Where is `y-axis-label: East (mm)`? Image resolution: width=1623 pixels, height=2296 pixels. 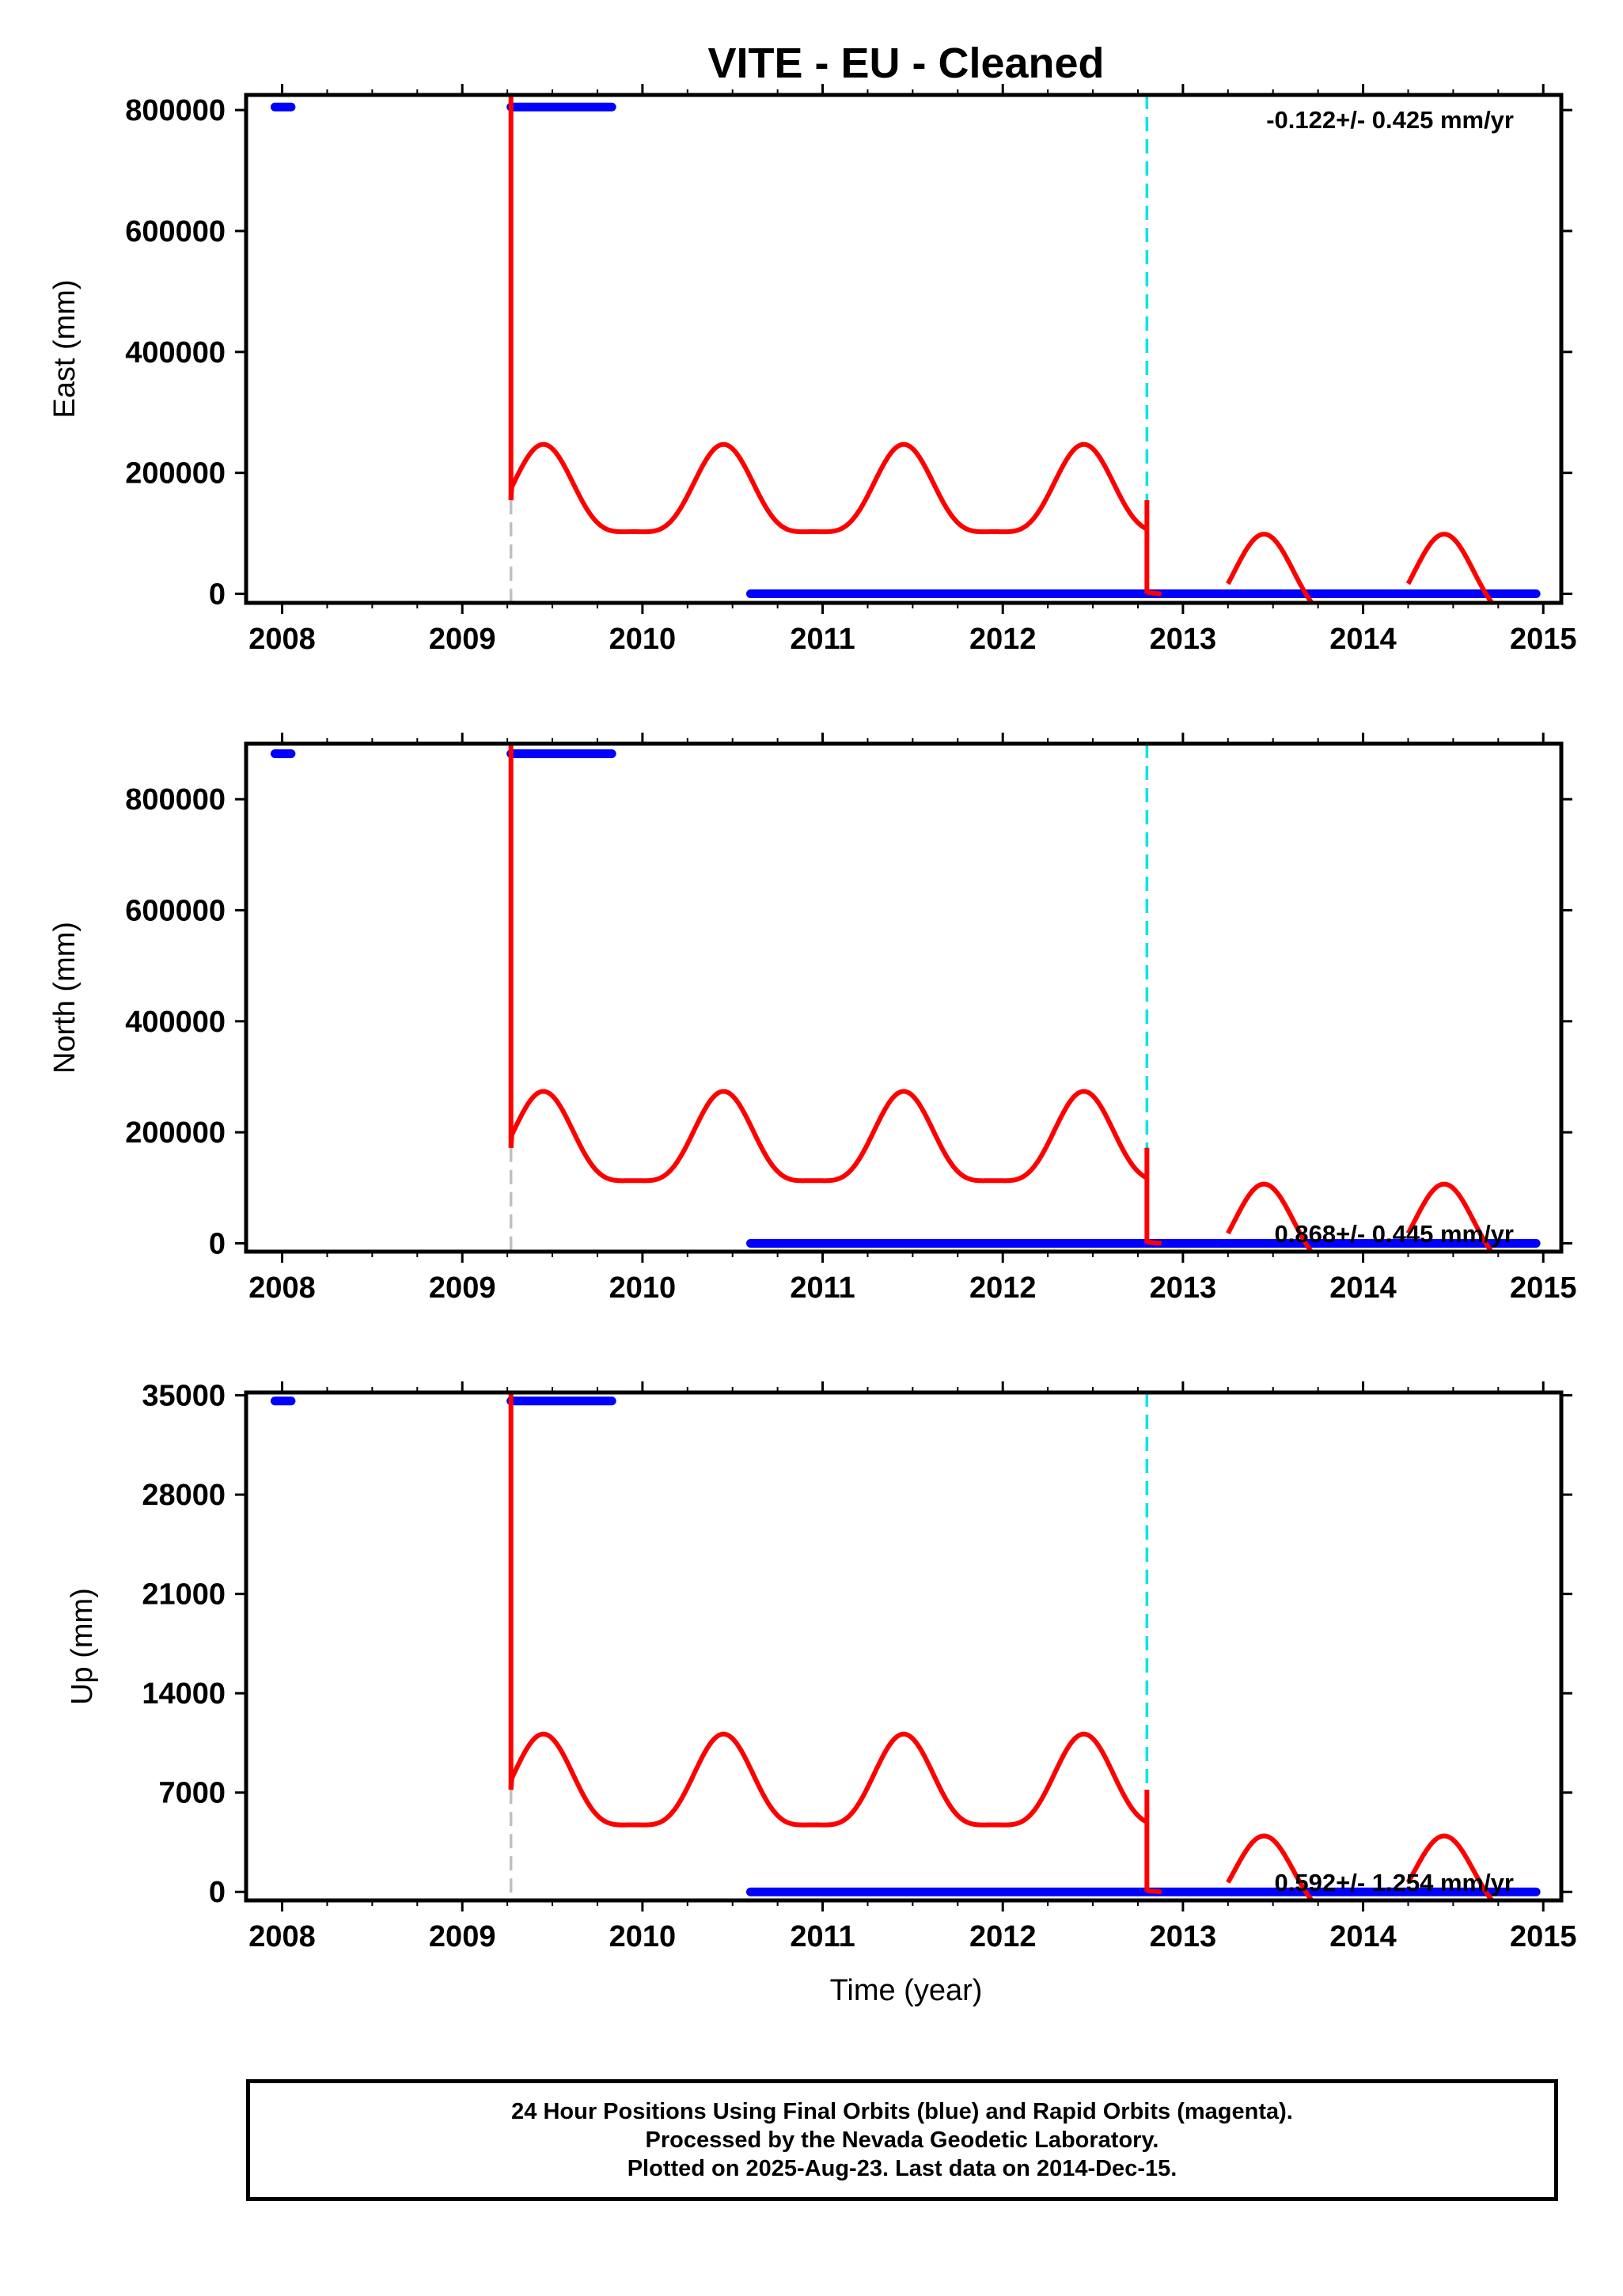
y-axis-label: East (mm) is located at coordinates (65, 348).